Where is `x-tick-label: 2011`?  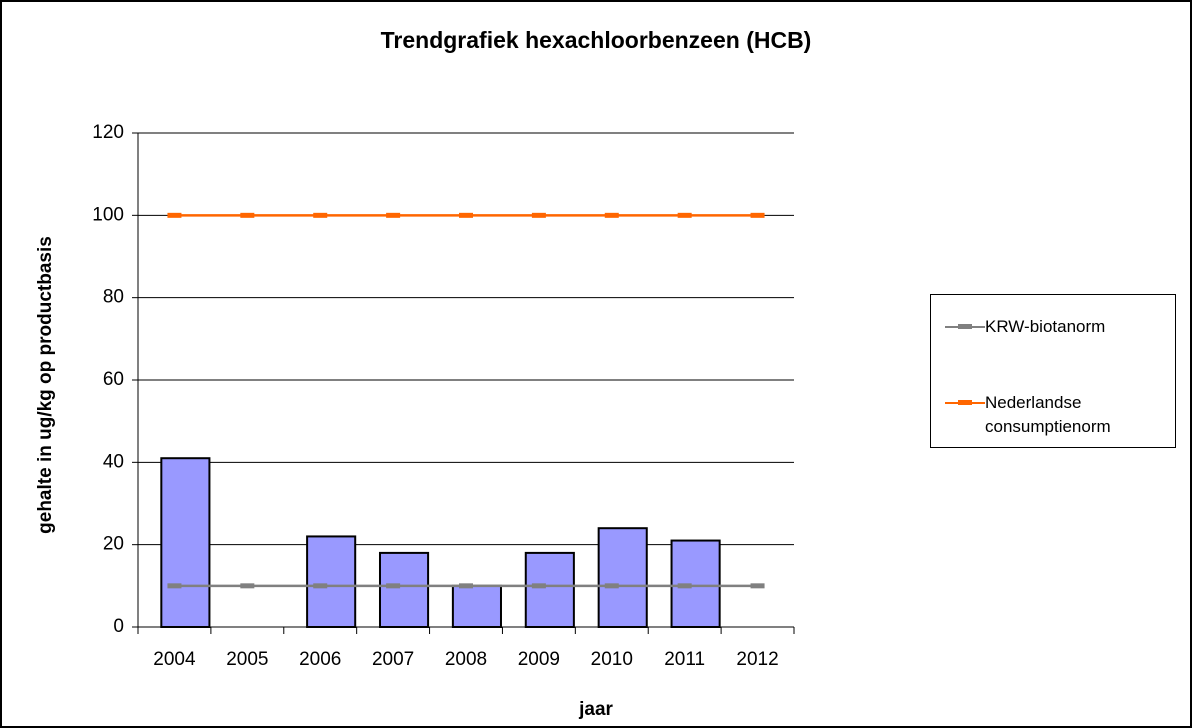 x-tick-label: 2011 is located at coordinates (684, 659).